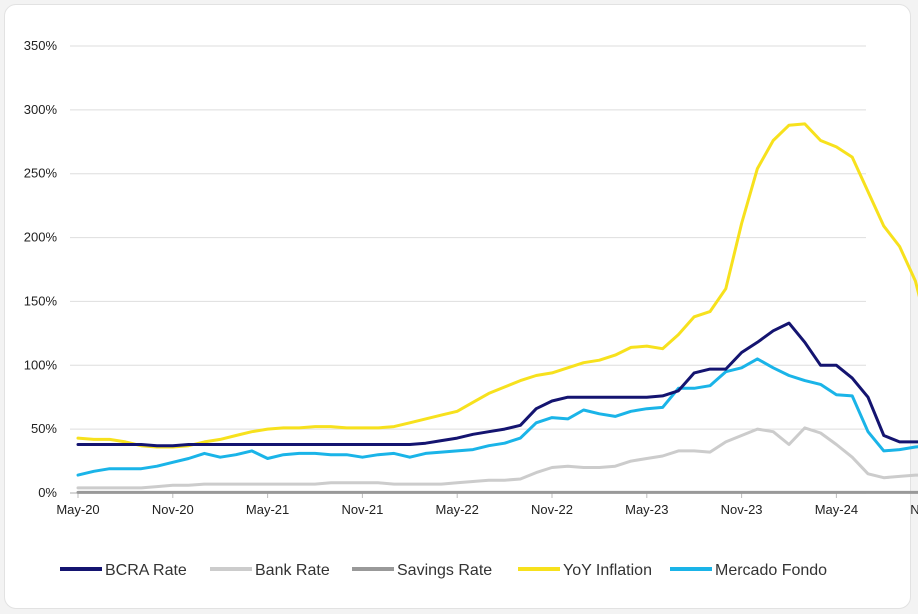 This screenshot has width=918, height=614. I want to click on y-tick-label: 150%, so click(41, 300).